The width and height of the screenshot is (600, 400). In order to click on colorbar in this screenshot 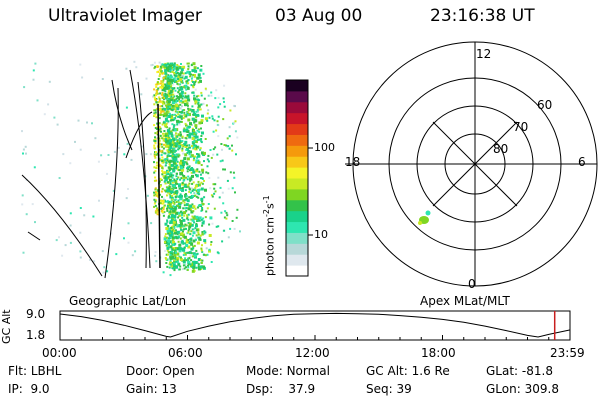, I will do `click(299, 178)`.